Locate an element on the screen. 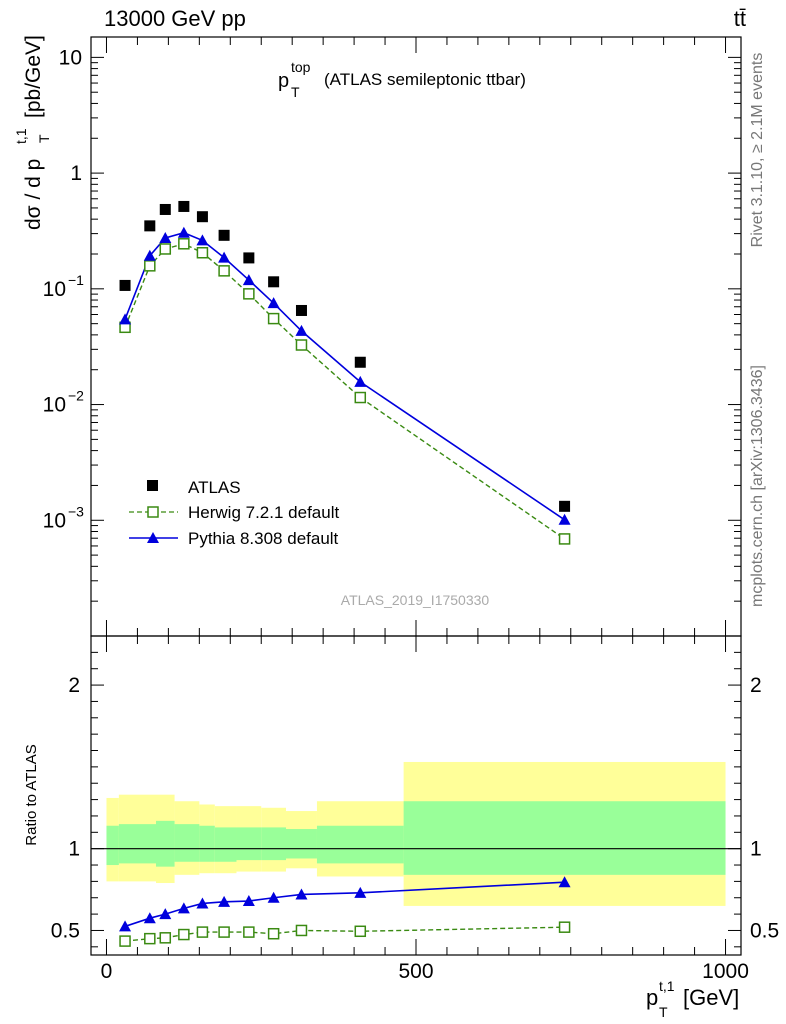 The height and width of the screenshot is (1024, 786). ylabel-subscript: T is located at coordinates (44, 138).